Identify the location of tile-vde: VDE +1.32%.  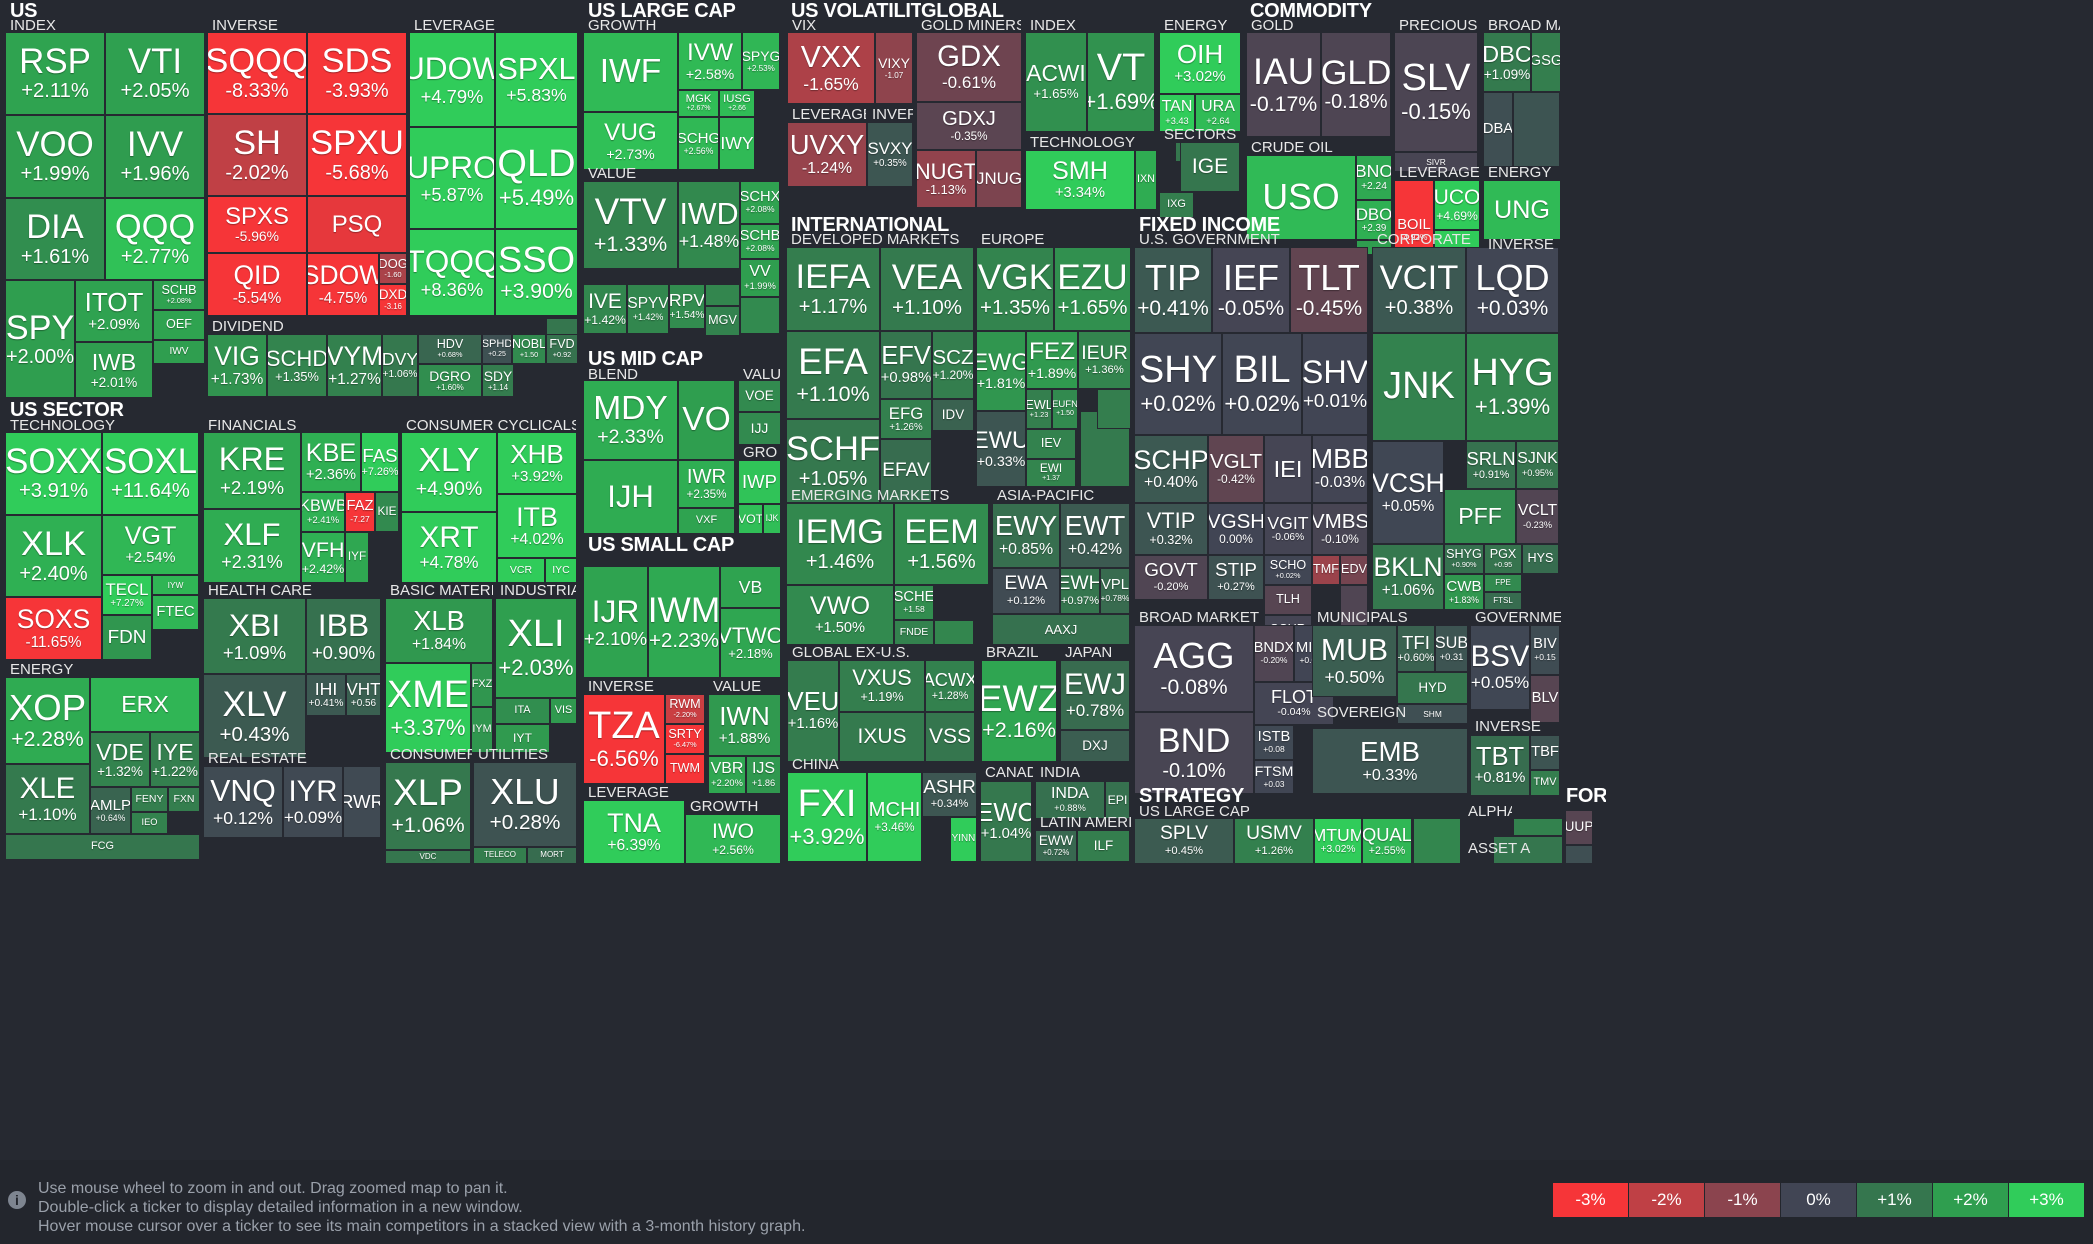
(120, 759).